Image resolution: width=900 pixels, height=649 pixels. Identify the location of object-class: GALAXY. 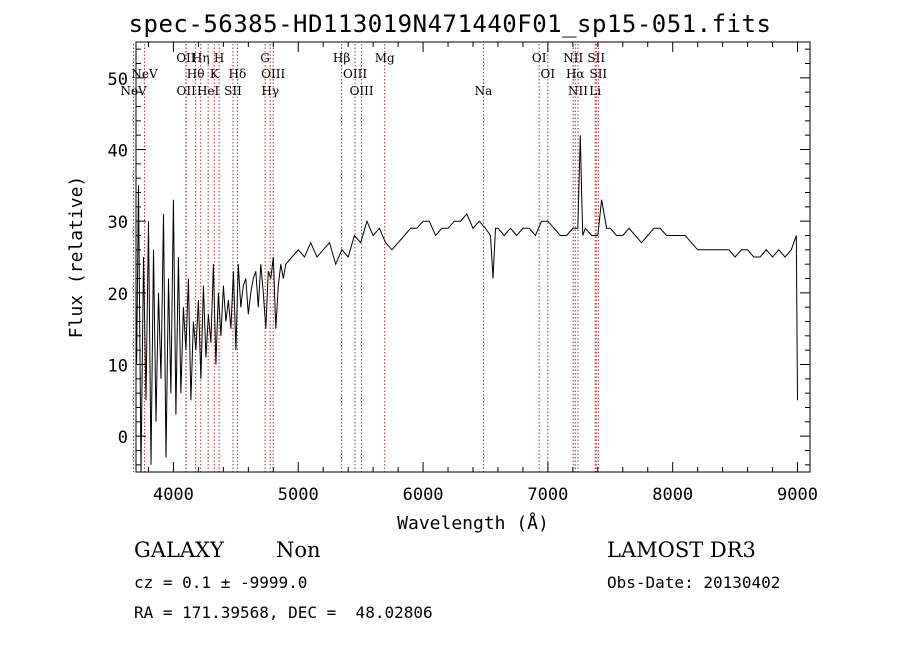
(179, 550).